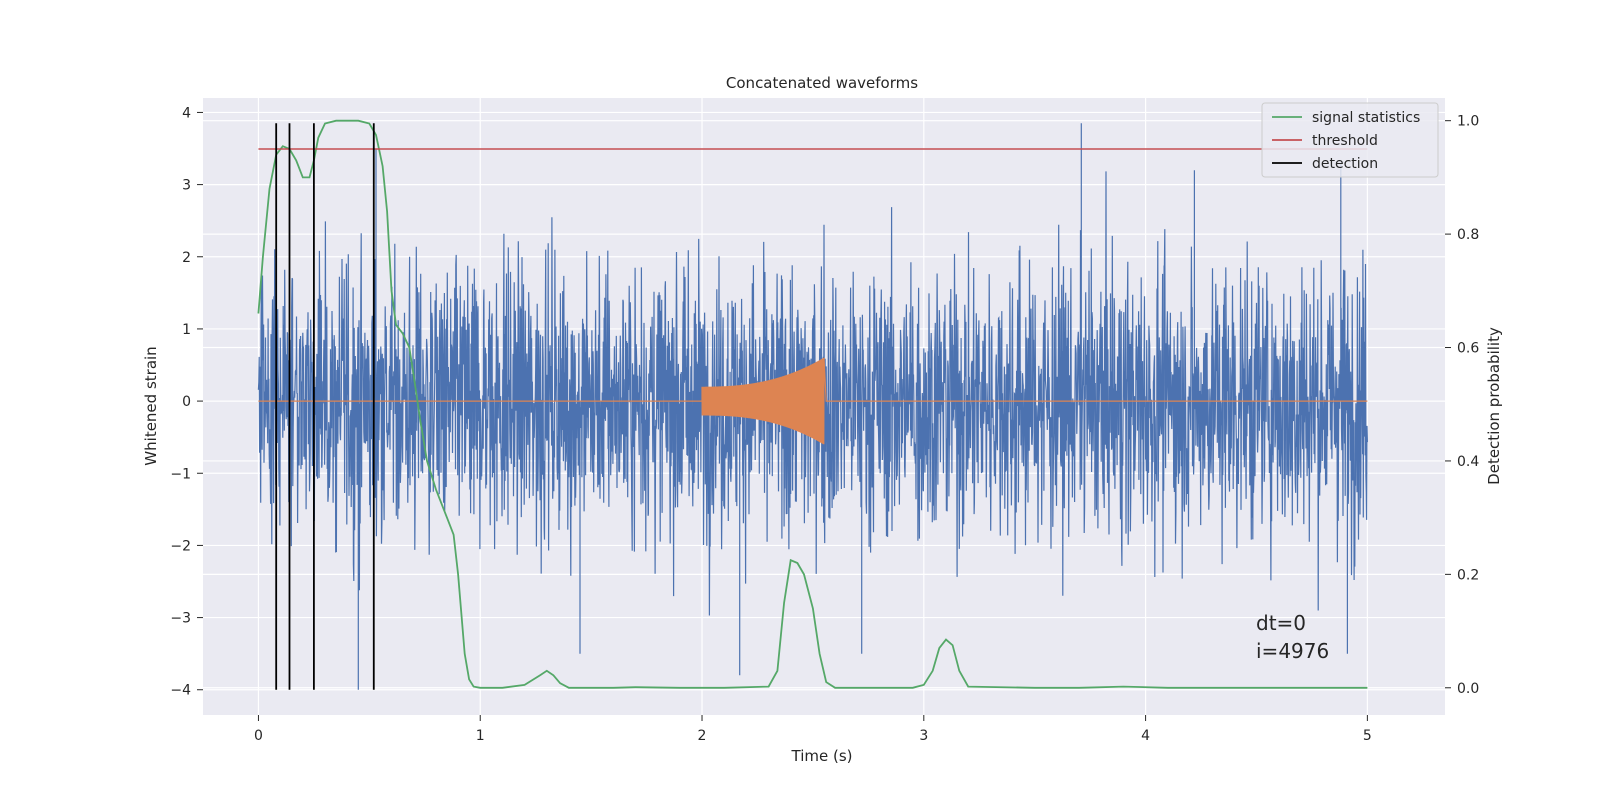 The width and height of the screenshot is (1600, 800). What do you see at coordinates (702, 736) in the screenshot?
I see `x-tick-label: 2` at bounding box center [702, 736].